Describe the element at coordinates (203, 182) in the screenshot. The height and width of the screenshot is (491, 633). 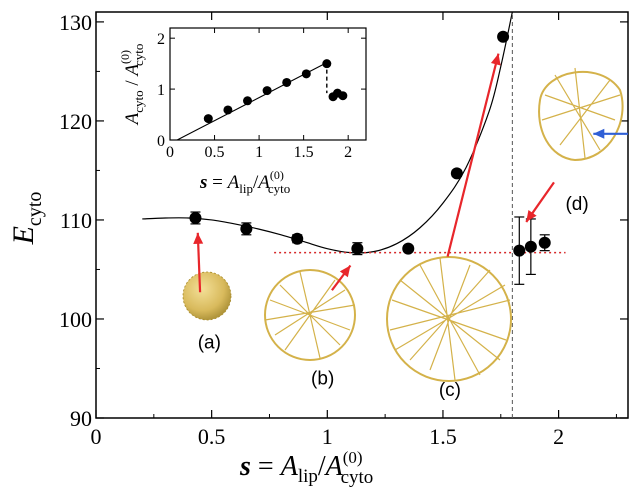
I see `inset-xlabel-var: s` at that location.